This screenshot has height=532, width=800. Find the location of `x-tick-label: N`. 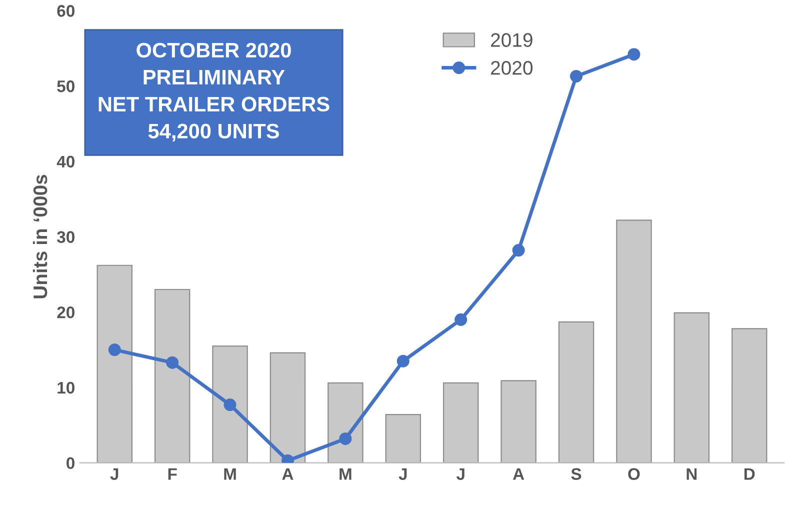

x-tick-label: N is located at coordinates (691, 474).